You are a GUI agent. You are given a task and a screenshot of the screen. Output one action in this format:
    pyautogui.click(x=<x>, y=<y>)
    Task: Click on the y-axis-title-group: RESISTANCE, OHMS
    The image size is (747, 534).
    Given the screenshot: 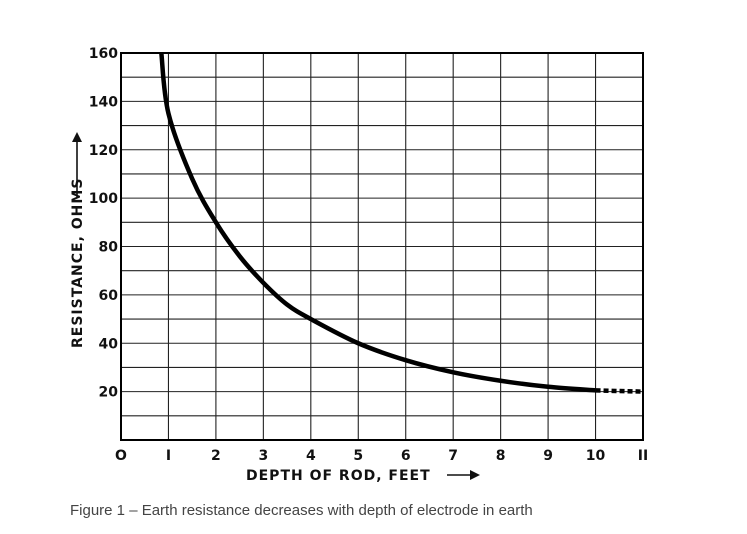 What is the action you would take?
    pyautogui.click(x=78, y=240)
    